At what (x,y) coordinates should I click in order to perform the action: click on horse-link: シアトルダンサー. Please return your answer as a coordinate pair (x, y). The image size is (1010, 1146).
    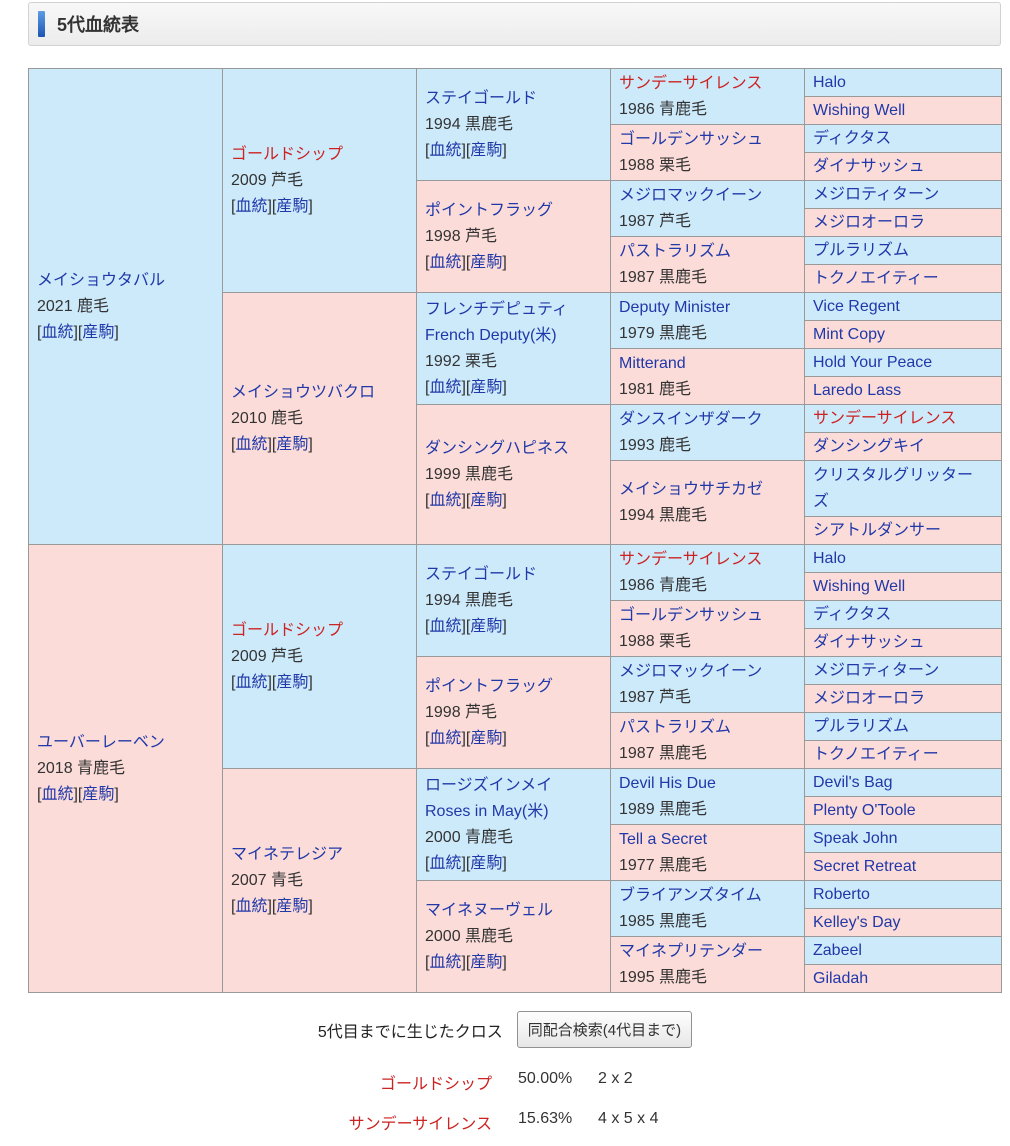
    Looking at the image, I should click on (877, 530).